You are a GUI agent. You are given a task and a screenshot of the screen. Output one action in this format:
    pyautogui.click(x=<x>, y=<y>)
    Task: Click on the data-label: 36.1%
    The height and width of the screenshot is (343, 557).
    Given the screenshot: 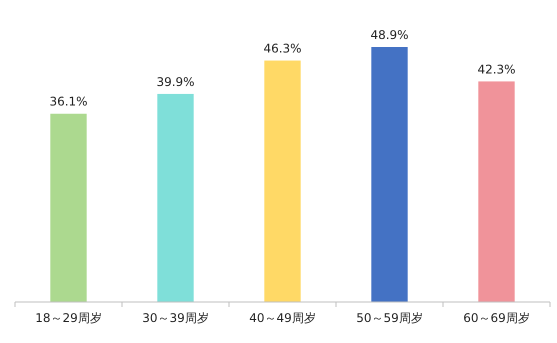 What is the action you would take?
    pyautogui.click(x=68, y=101)
    